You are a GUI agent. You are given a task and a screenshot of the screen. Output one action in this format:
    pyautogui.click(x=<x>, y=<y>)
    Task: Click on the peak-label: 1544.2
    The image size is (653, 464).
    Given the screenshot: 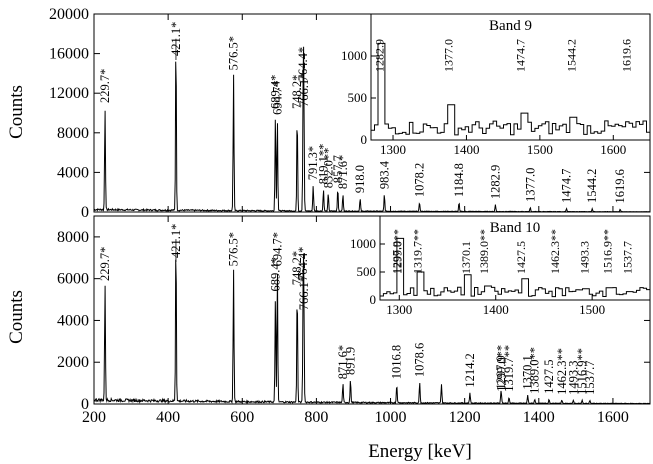 What is the action you would take?
    pyautogui.click(x=592, y=186)
    